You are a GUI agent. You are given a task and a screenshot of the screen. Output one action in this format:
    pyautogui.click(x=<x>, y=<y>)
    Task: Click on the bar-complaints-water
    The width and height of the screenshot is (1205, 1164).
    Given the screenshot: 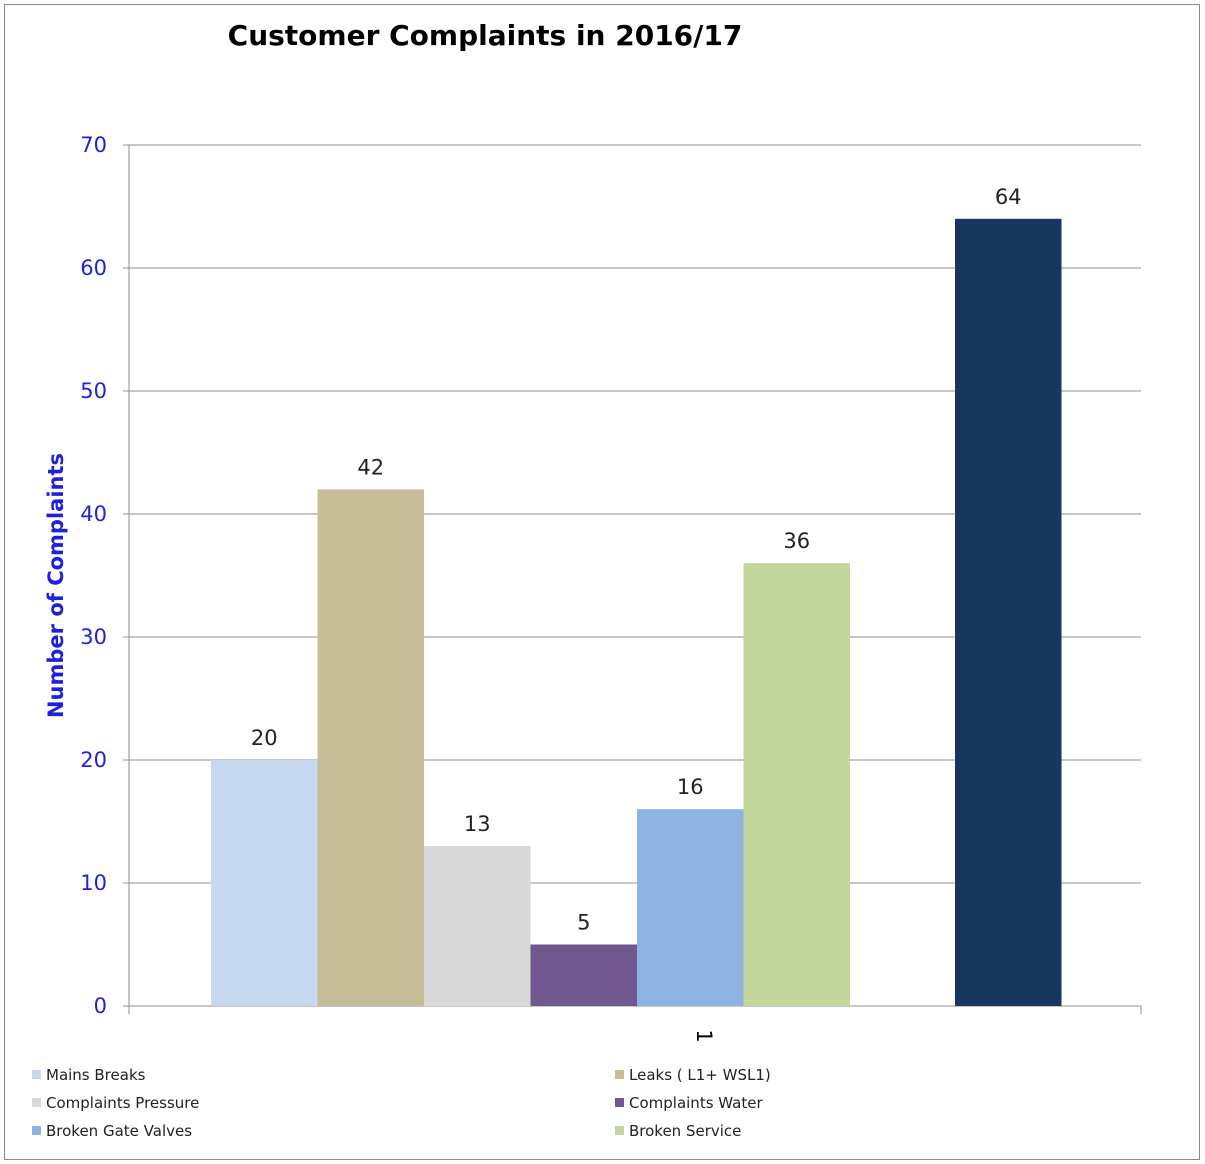 What is the action you would take?
    pyautogui.click(x=583, y=975)
    